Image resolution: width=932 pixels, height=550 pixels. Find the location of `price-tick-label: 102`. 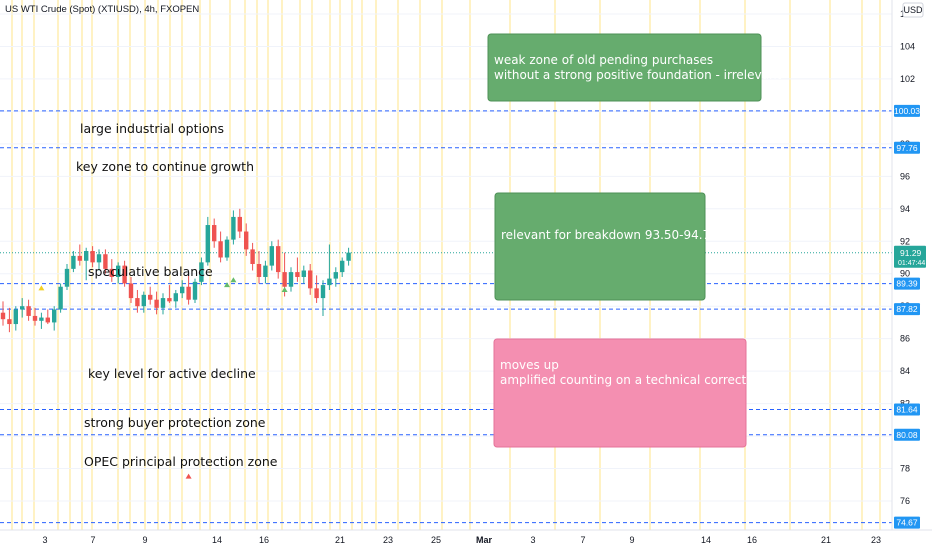

price-tick-label: 102 is located at coordinates (907, 79).